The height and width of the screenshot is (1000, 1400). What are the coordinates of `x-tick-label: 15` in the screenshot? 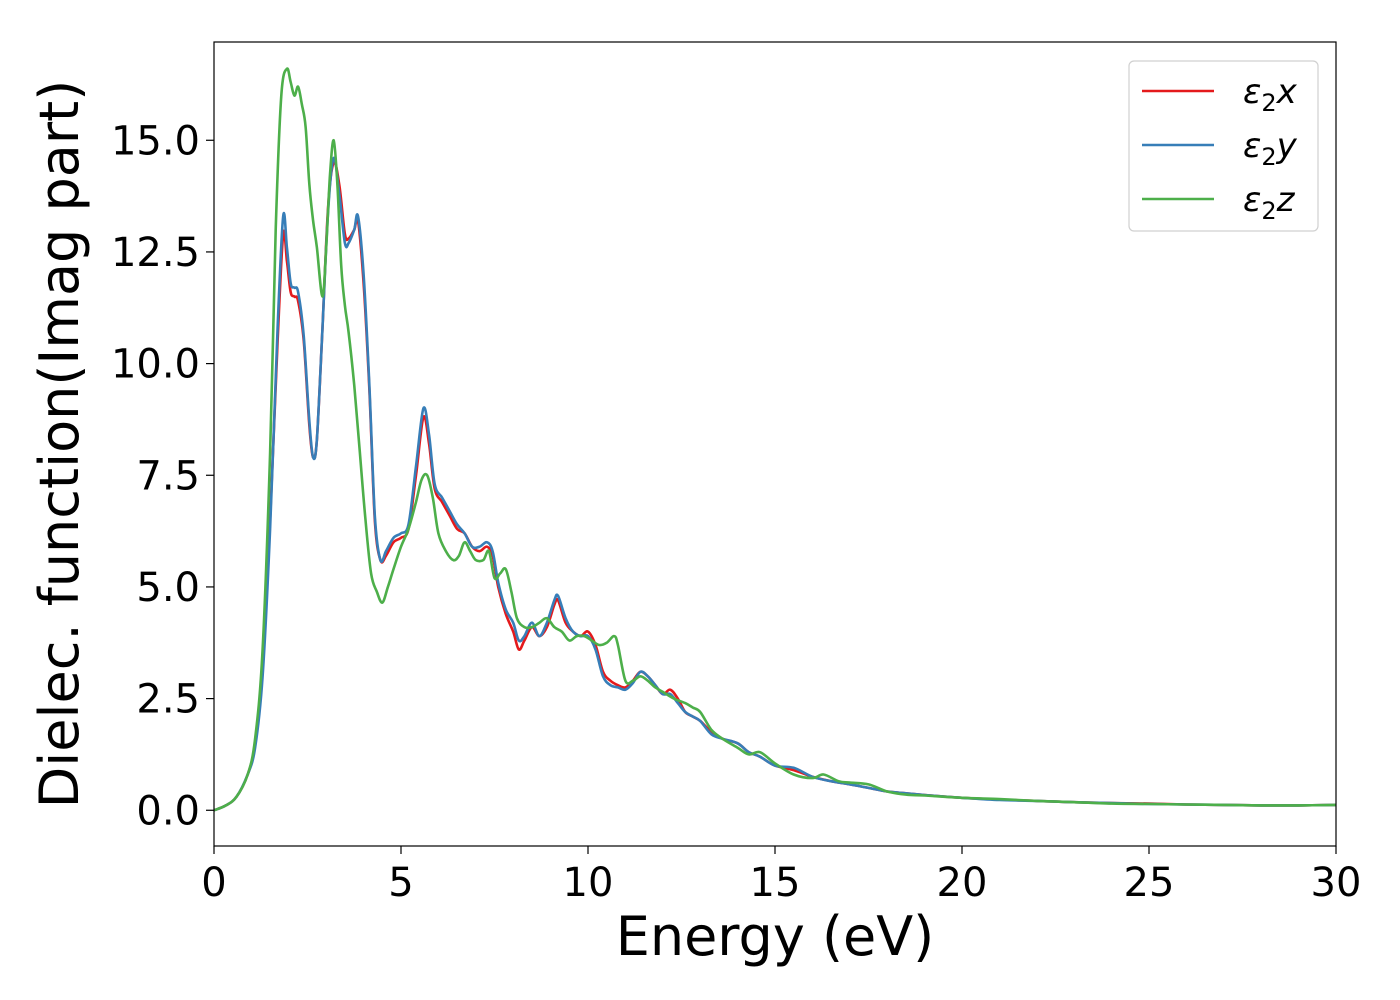 It's located at (775, 883).